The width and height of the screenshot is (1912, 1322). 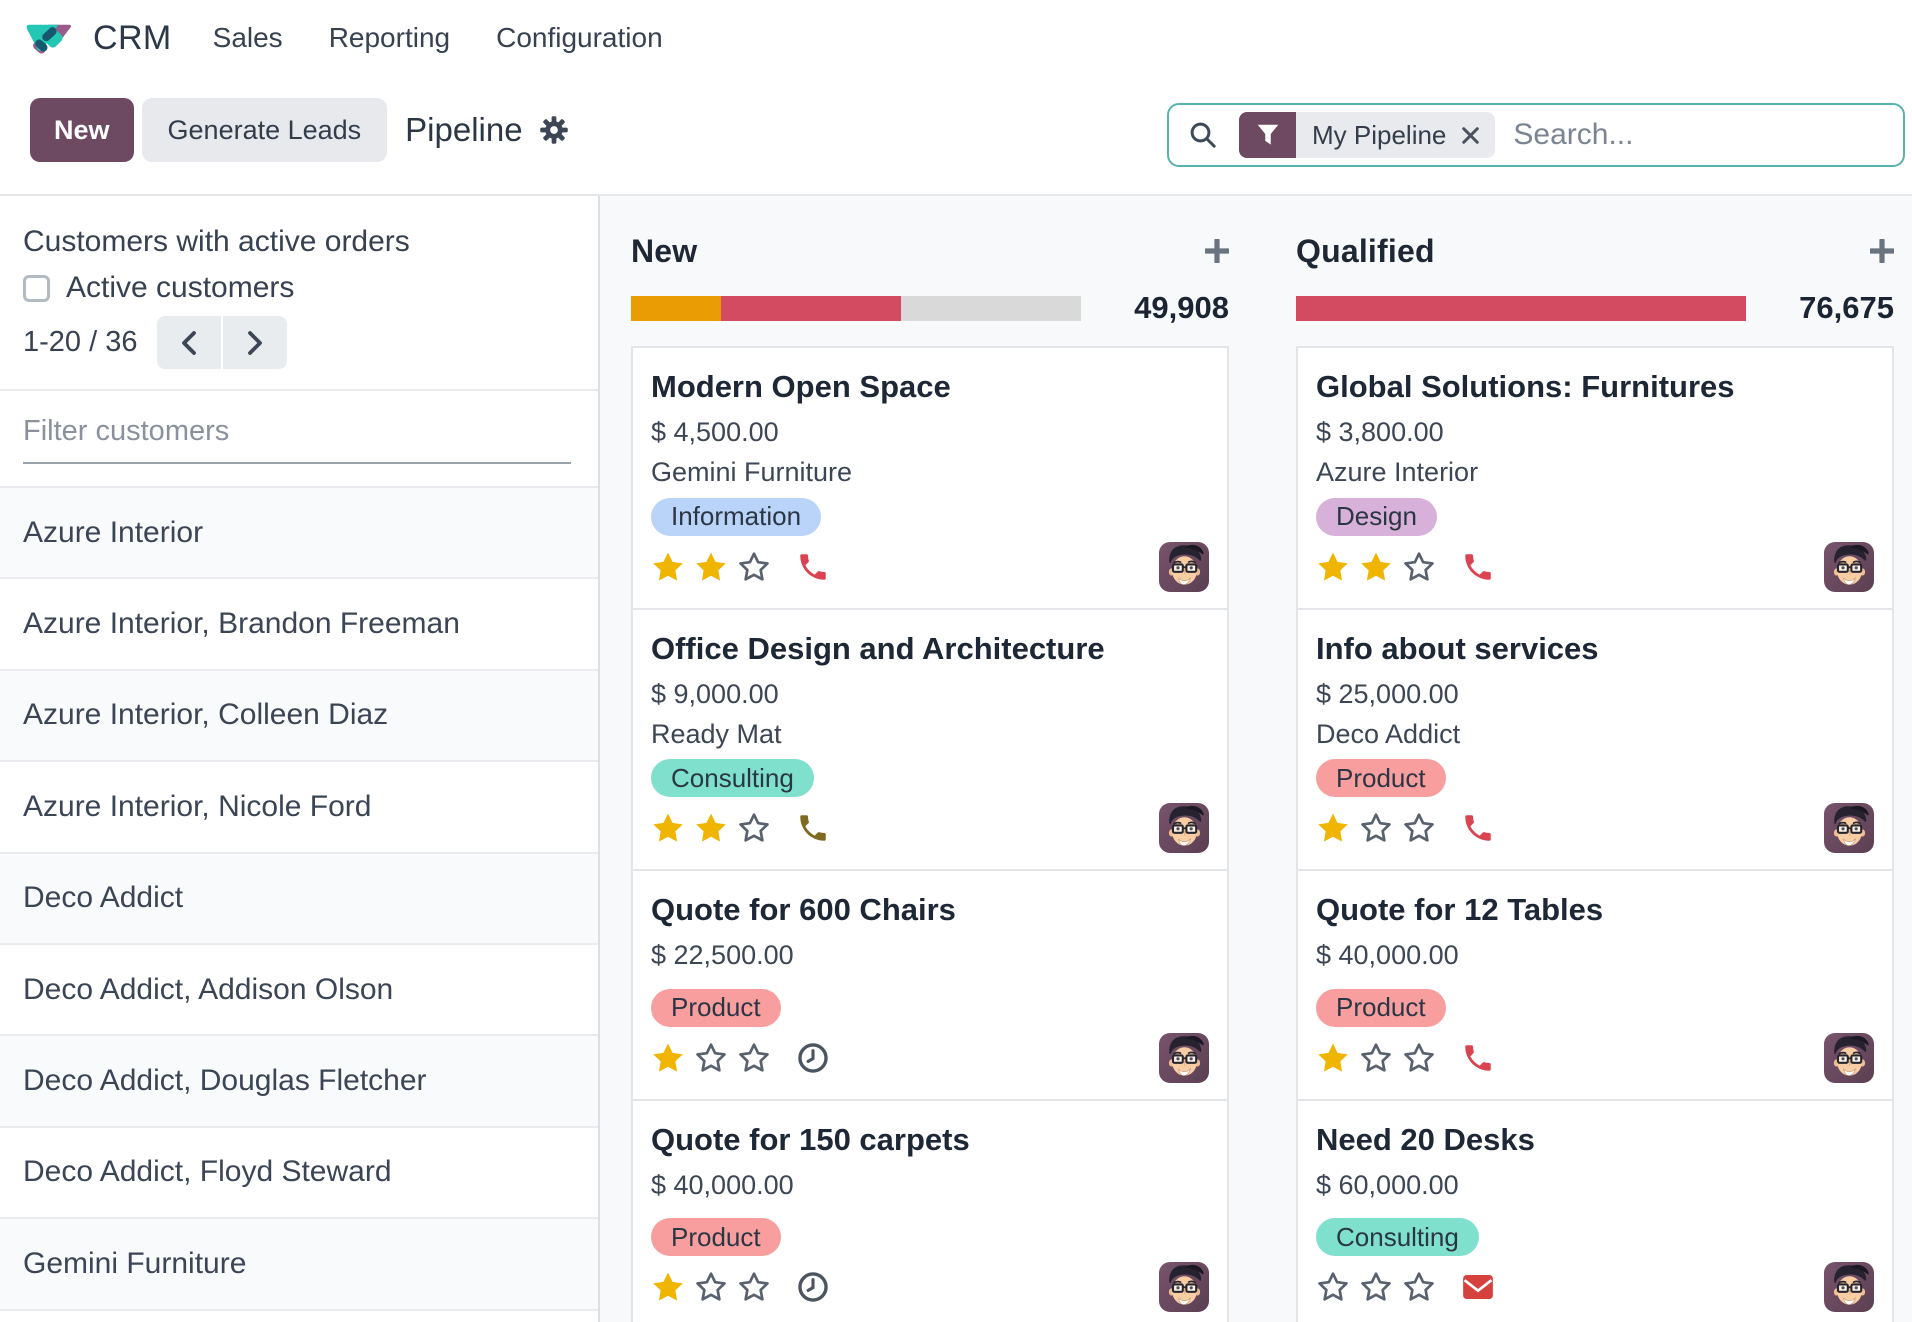 I want to click on customer-list-item: Azure Interior, Colleen Diaz, so click(x=299, y=716).